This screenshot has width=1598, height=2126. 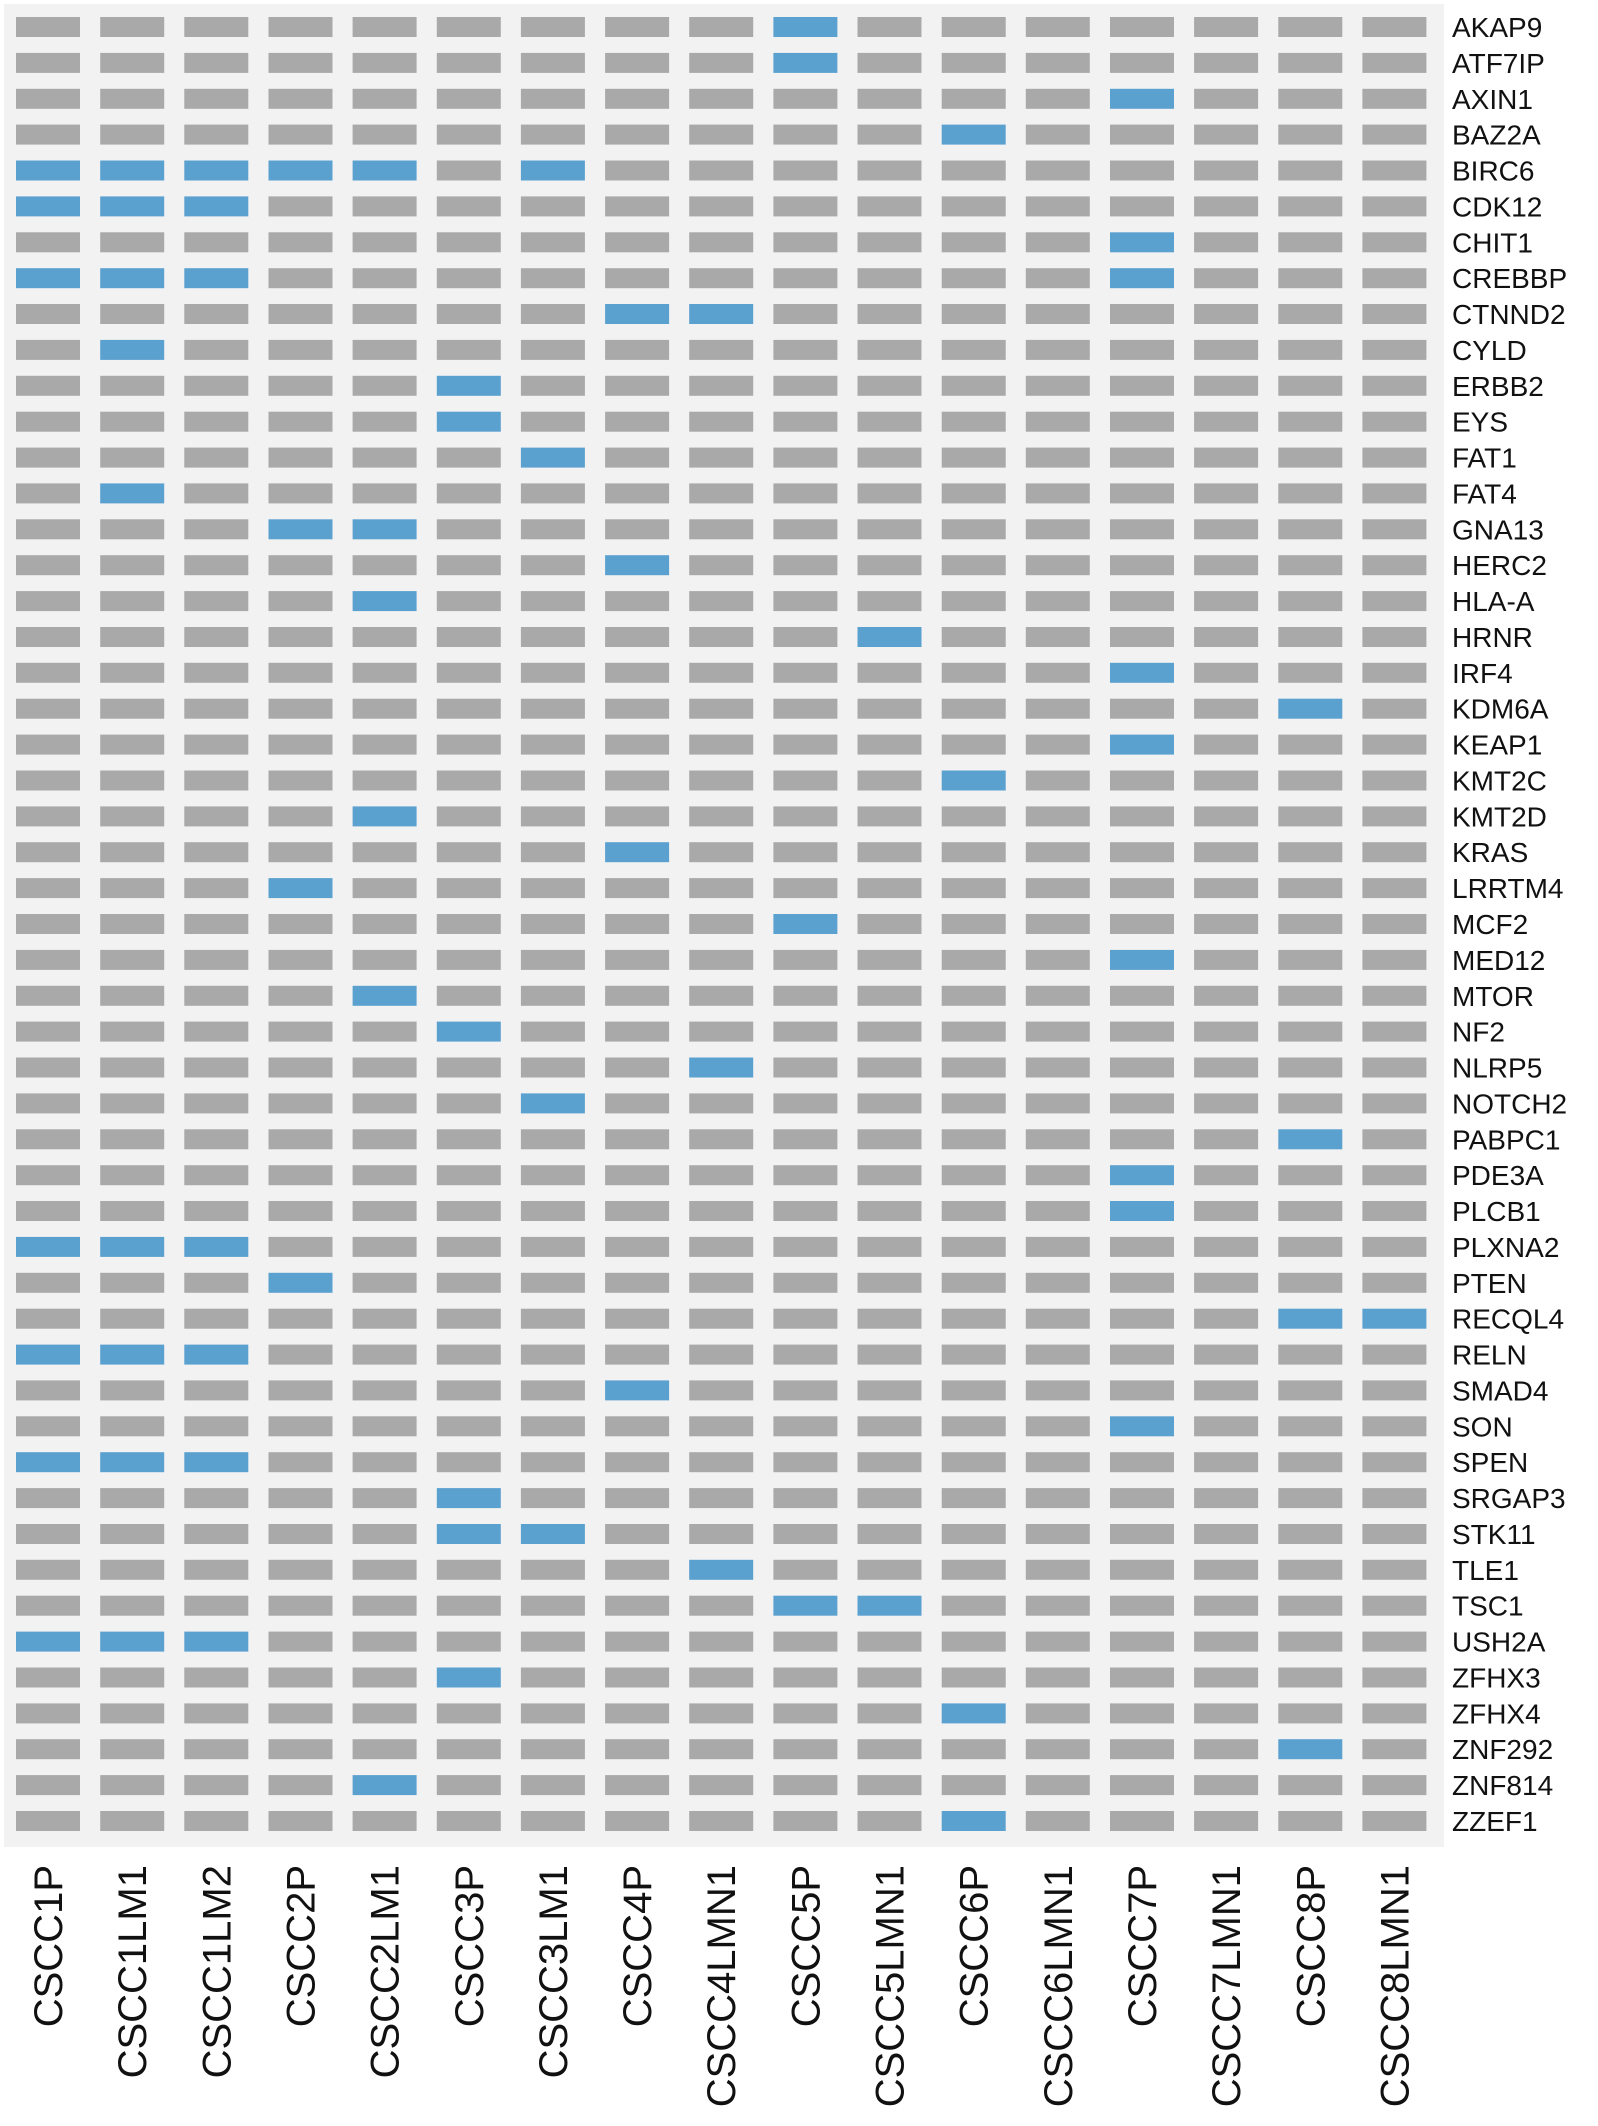 What do you see at coordinates (1226, 1713) in the screenshot?
I see `cell-ZFHX4-CSCC7LMN1` at bounding box center [1226, 1713].